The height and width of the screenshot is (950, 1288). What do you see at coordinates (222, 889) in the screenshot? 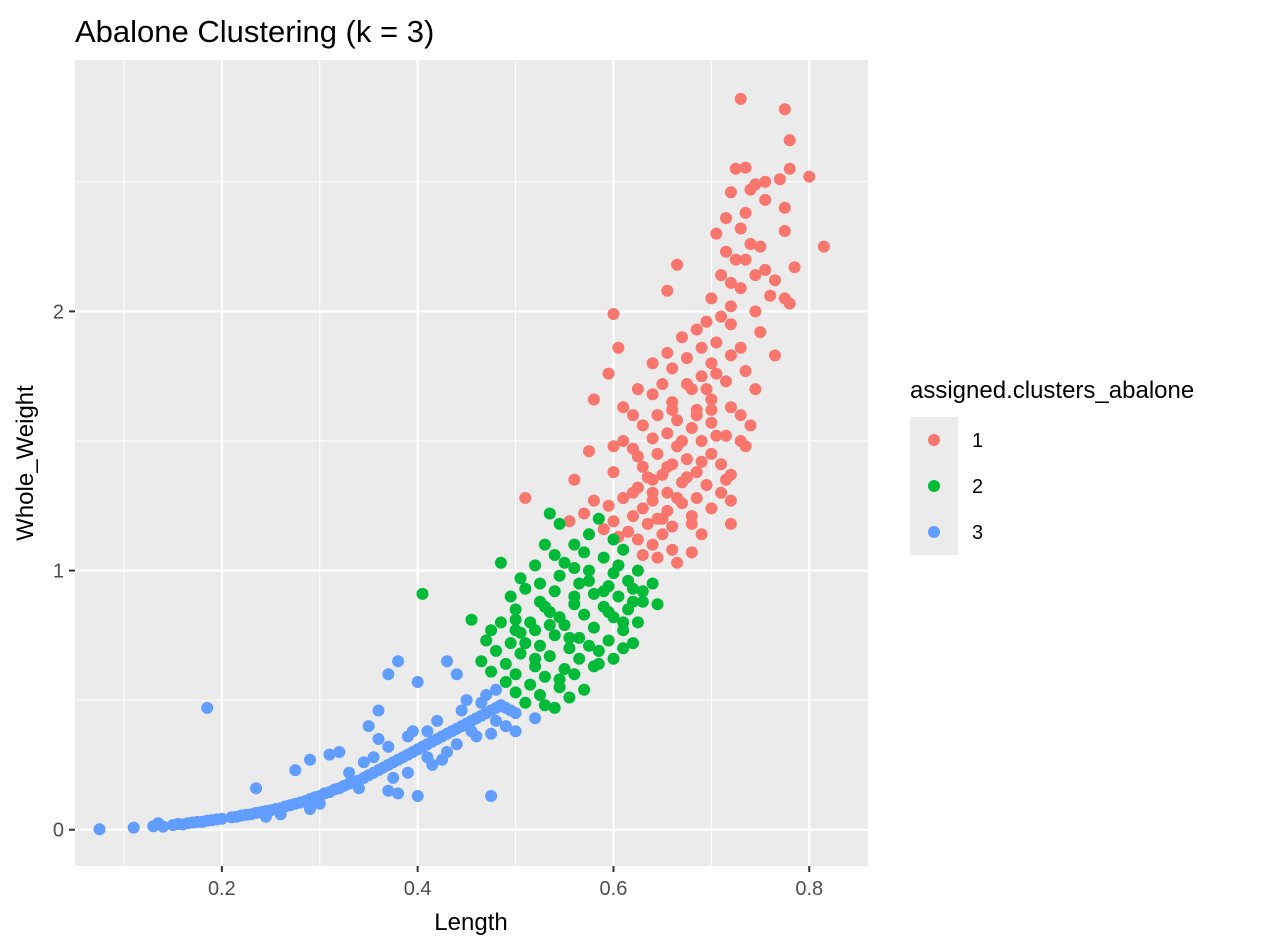
I see `x-tick-label: 0.2` at bounding box center [222, 889].